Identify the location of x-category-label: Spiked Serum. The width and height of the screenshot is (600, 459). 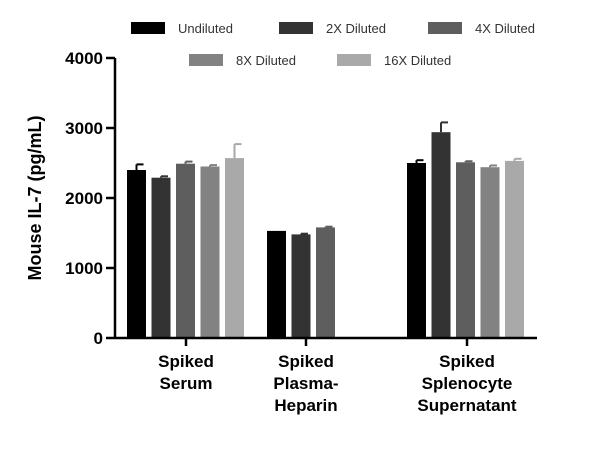
(186, 372).